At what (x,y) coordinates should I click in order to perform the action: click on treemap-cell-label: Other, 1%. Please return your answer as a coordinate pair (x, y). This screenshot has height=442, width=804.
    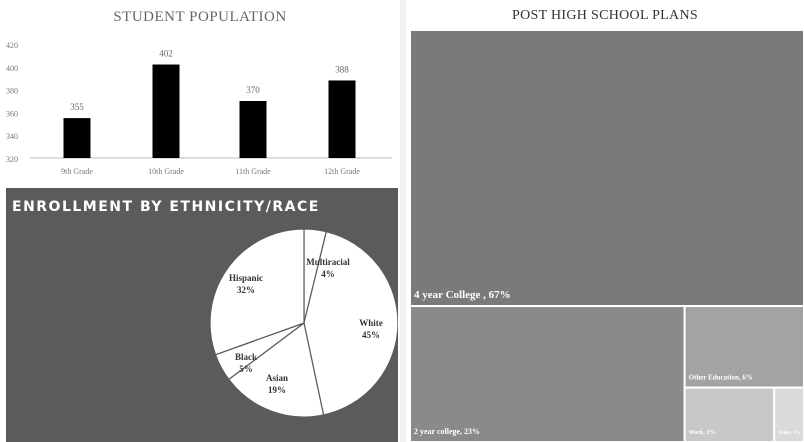
    Looking at the image, I should click on (789, 433).